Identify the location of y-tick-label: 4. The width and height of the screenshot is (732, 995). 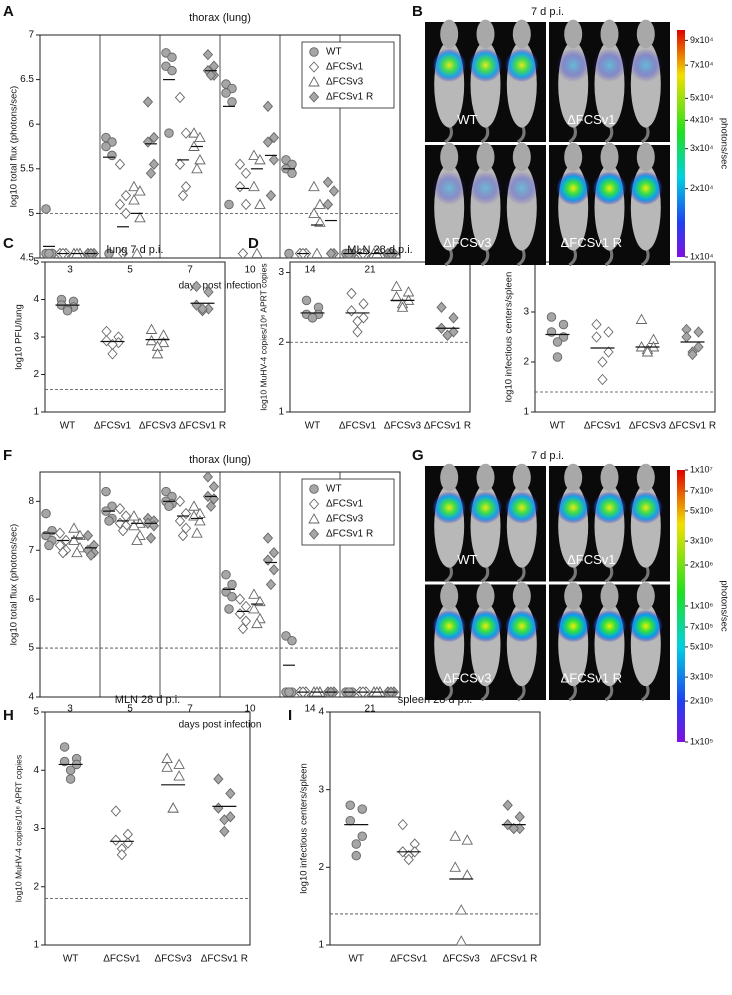
(36, 299).